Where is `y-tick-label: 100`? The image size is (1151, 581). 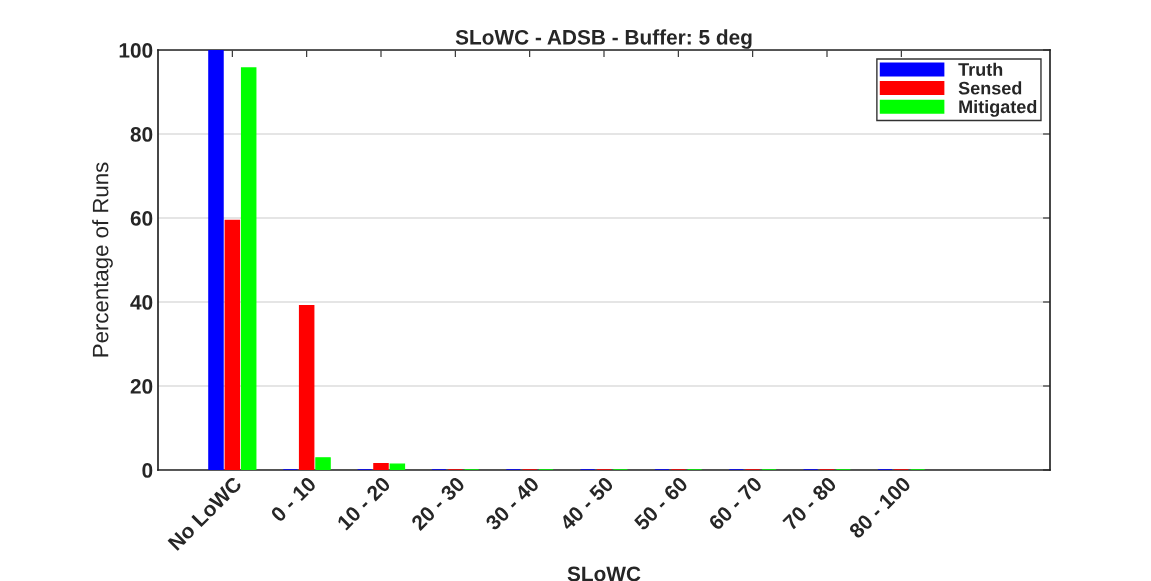 y-tick-label: 100 is located at coordinates (136, 50).